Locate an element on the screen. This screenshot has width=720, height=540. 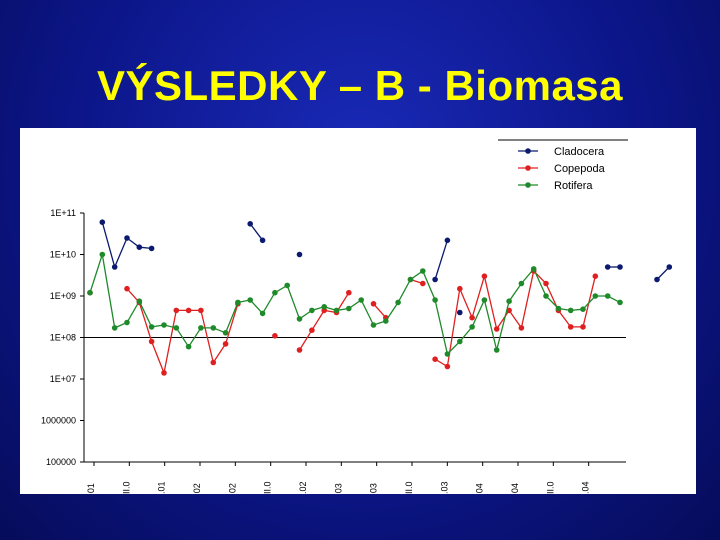
legend-item: Cladocera is located at coordinates (561, 152).